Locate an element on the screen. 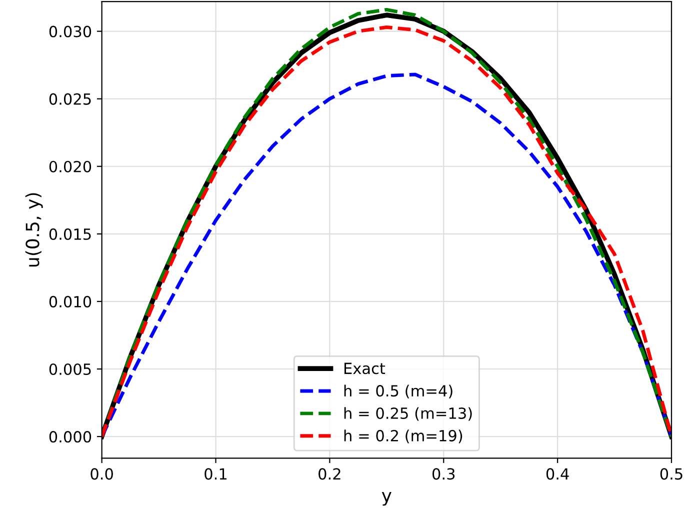 This screenshot has width=688, height=523. y-tick-label: 0.025 is located at coordinates (70, 99).